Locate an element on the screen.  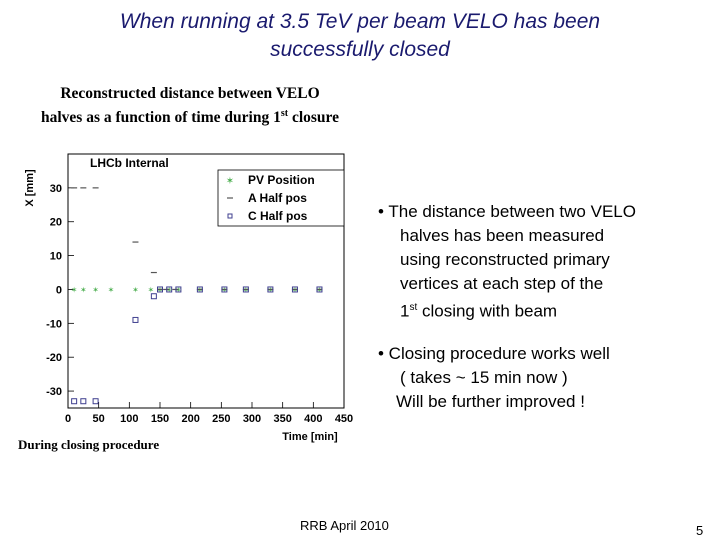
bullet1-line-4: vertices at each step of the is located at coordinates (502, 283).